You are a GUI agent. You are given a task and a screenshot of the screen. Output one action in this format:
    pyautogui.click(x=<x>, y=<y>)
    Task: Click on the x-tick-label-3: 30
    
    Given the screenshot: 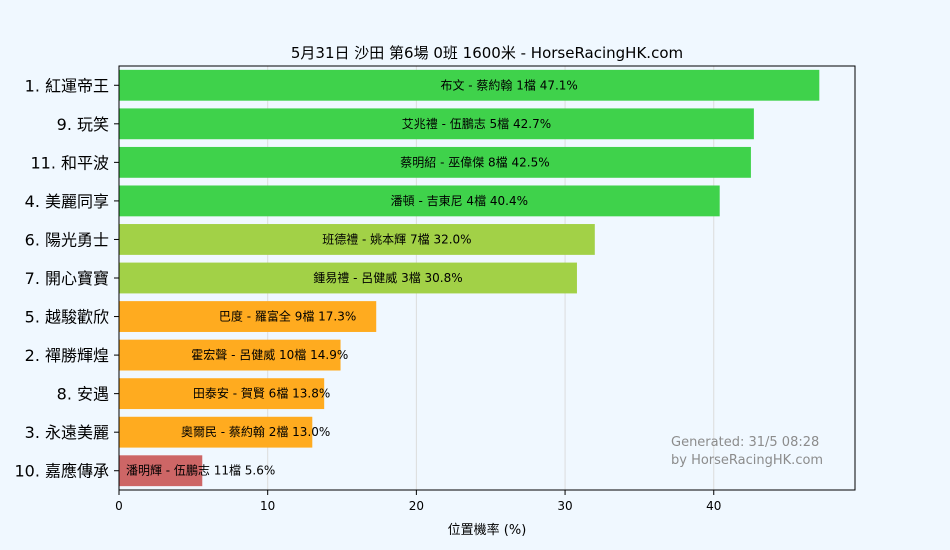 What is the action you would take?
    pyautogui.click(x=564, y=506)
    